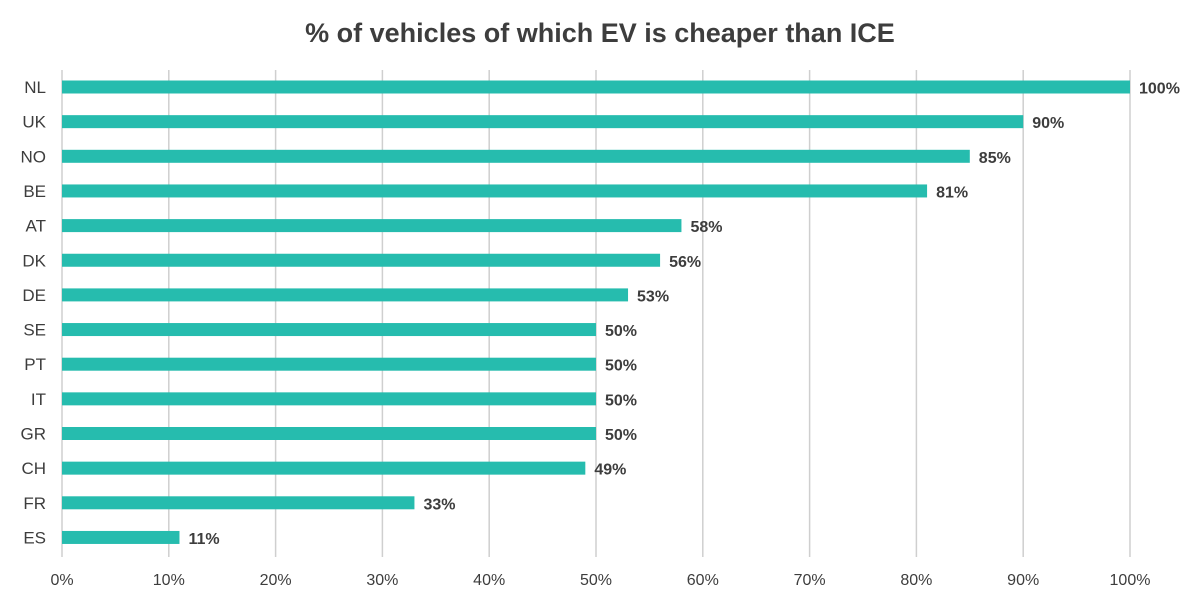  Describe the element at coordinates (203, 539) in the screenshot. I see `data-label: 11%` at that location.